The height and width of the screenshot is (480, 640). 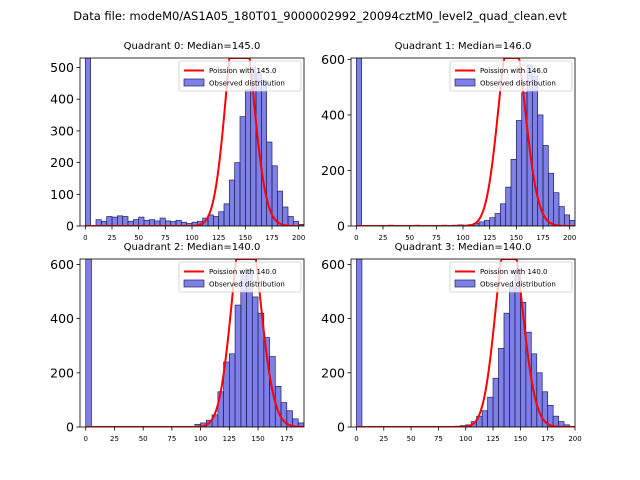 I want to click on panel-title: Quadrant 0: Median=145.0, so click(x=192, y=46).